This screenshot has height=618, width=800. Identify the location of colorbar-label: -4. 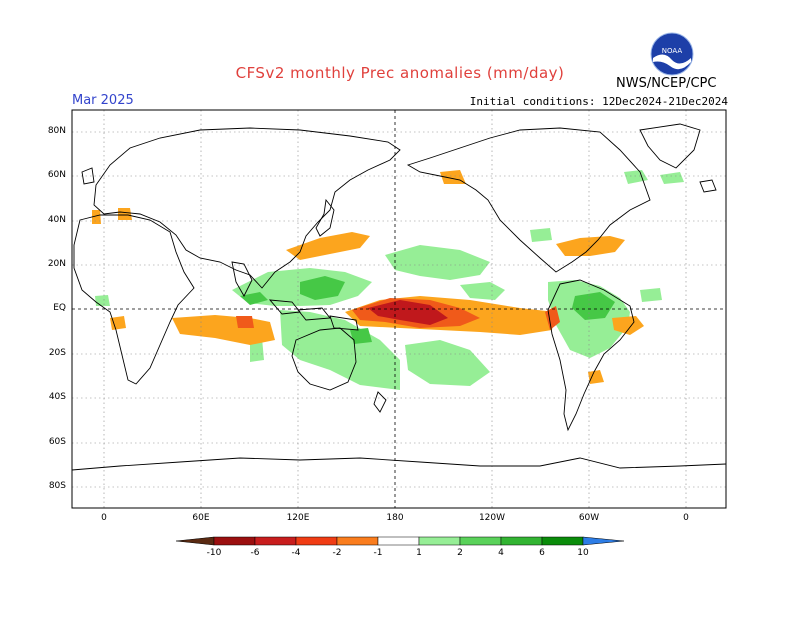
(296, 553).